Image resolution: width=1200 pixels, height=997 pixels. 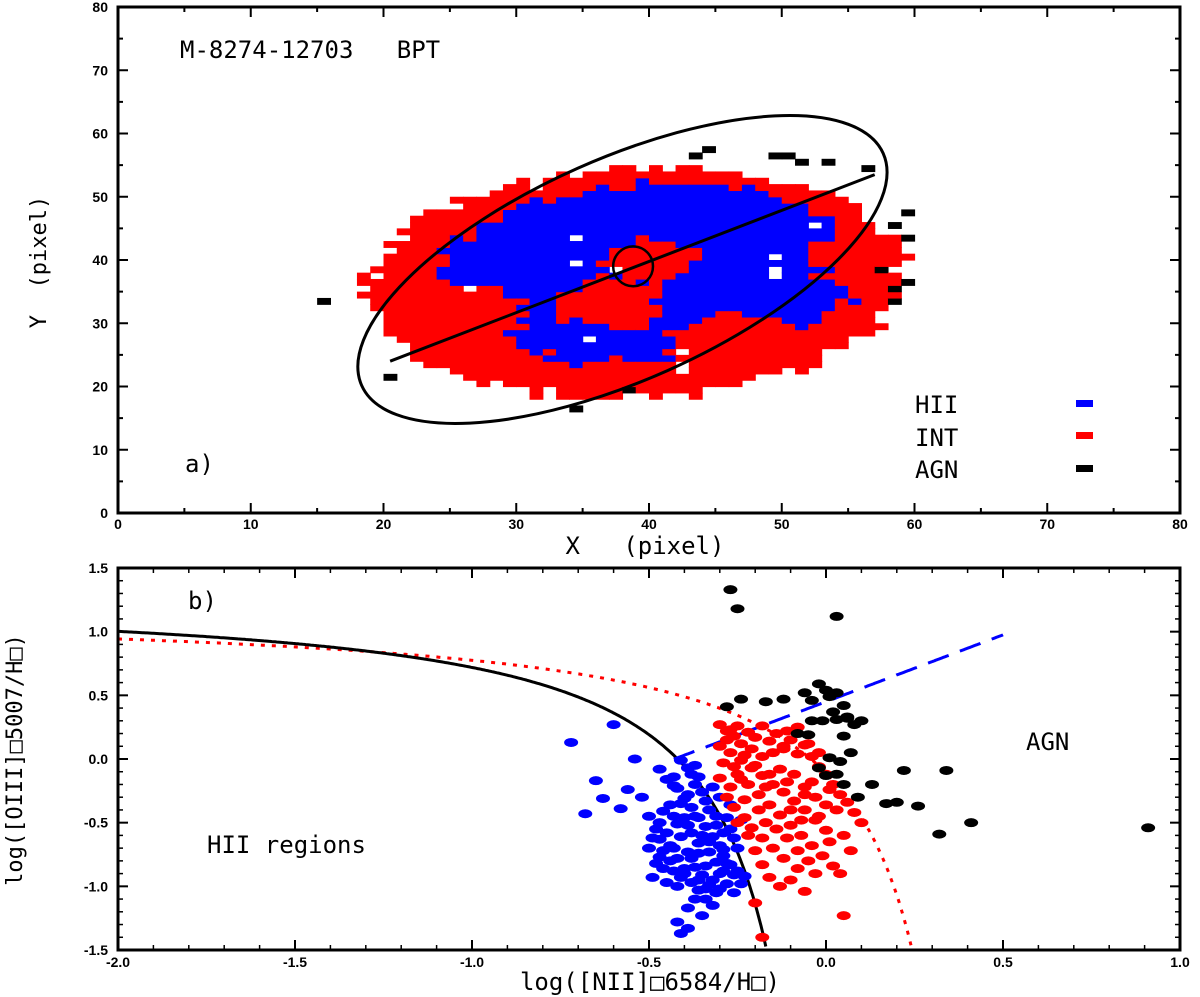 What do you see at coordinates (650, 982) in the screenshot?
I see `panel-b-xlabel: log([NII]□6584/H□)` at bounding box center [650, 982].